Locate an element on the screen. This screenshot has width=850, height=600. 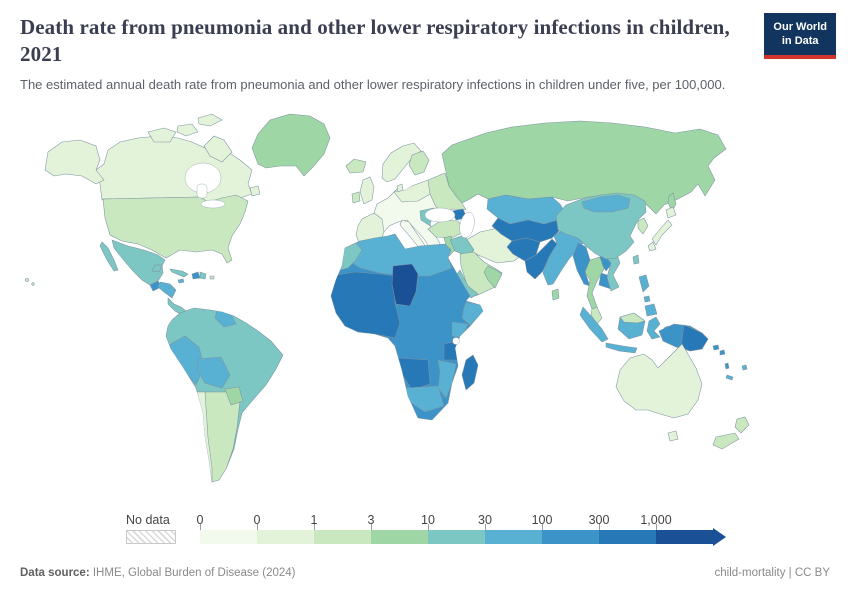
region-myanmar is located at coordinates (581, 264).